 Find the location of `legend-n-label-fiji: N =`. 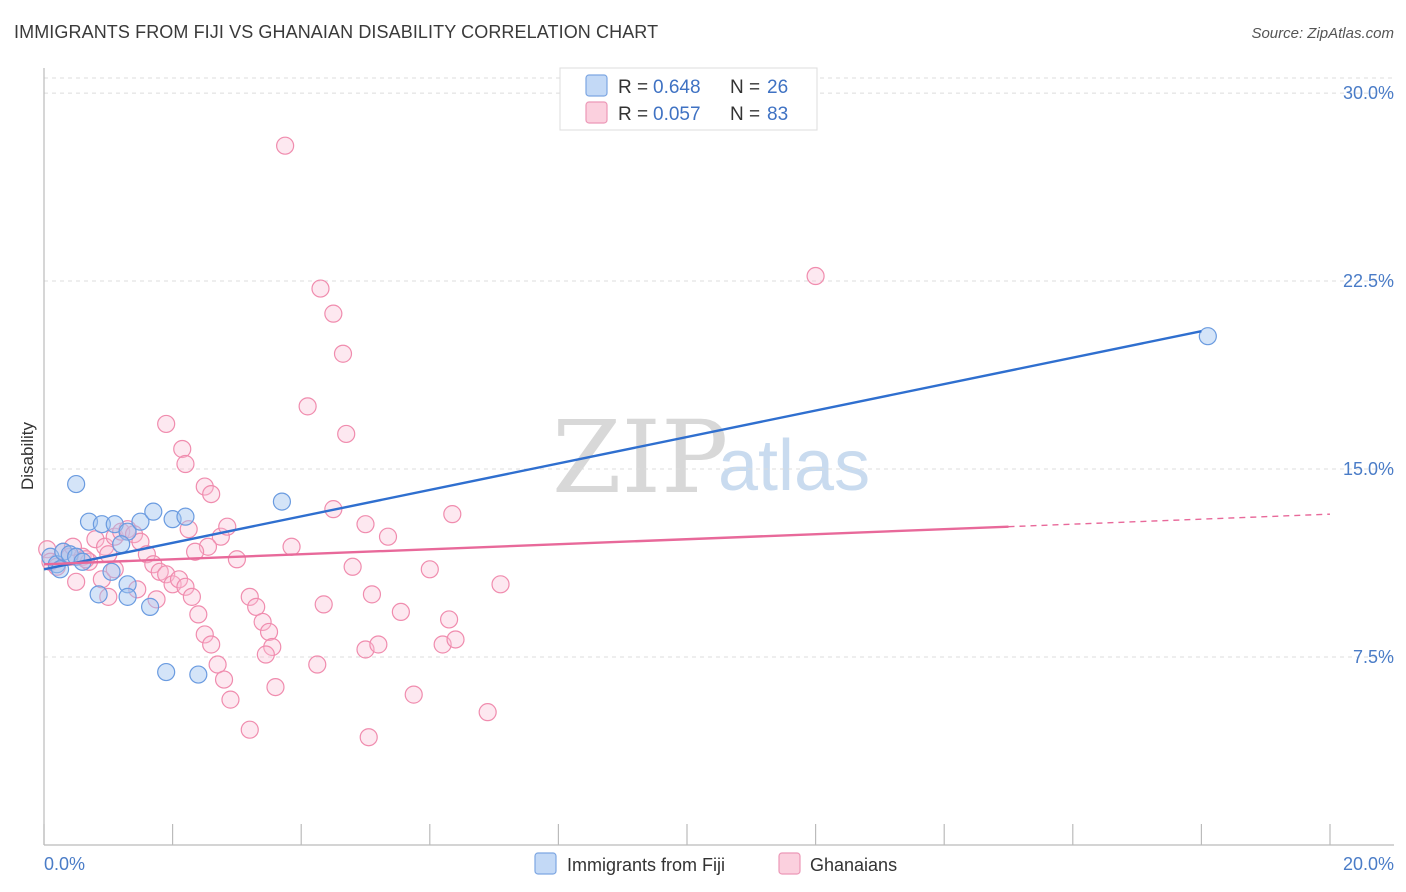

legend-n-label-fiji: N = is located at coordinates (745, 87).